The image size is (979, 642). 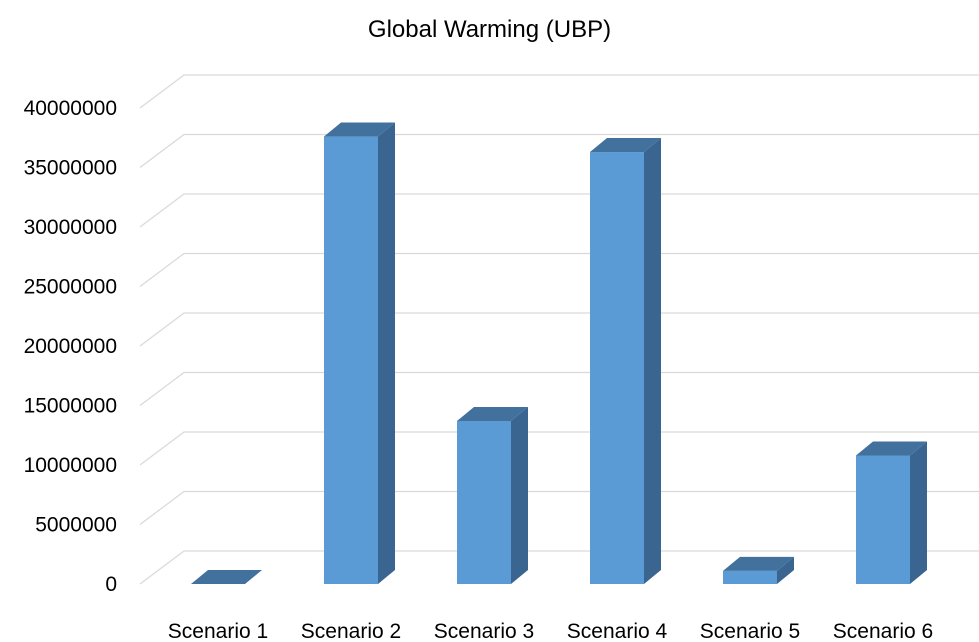 I want to click on x-category-label: Scenario 1, so click(x=218, y=631).